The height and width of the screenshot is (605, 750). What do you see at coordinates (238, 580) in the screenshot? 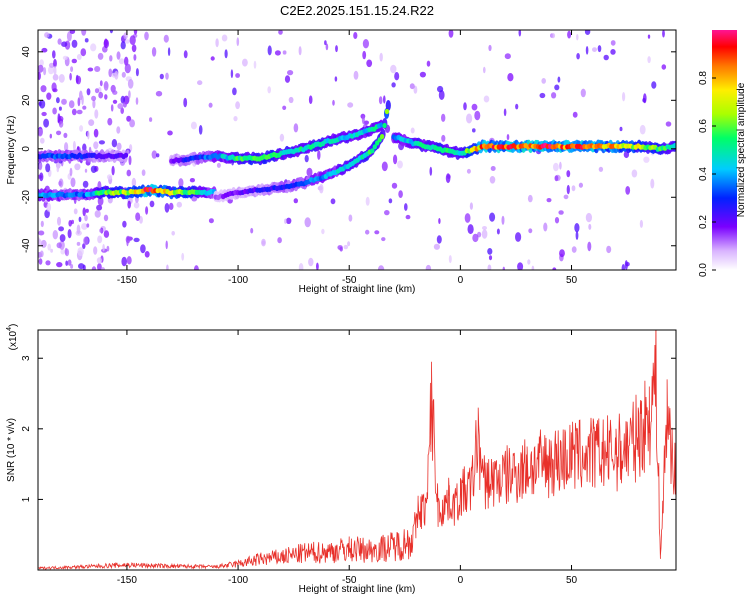
I see `snr-x-tick-label: -100` at bounding box center [238, 580].